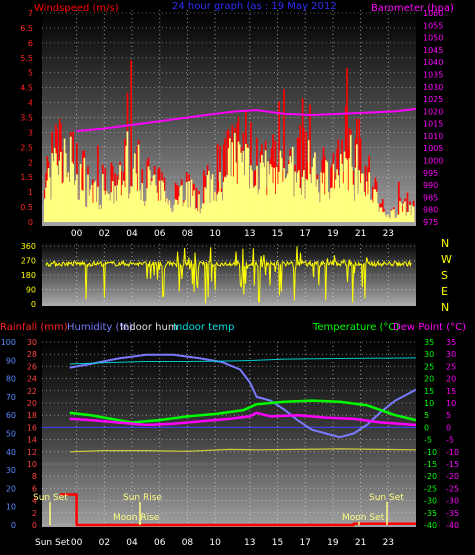  I want to click on x-tick-label: 17, so click(304, 234).